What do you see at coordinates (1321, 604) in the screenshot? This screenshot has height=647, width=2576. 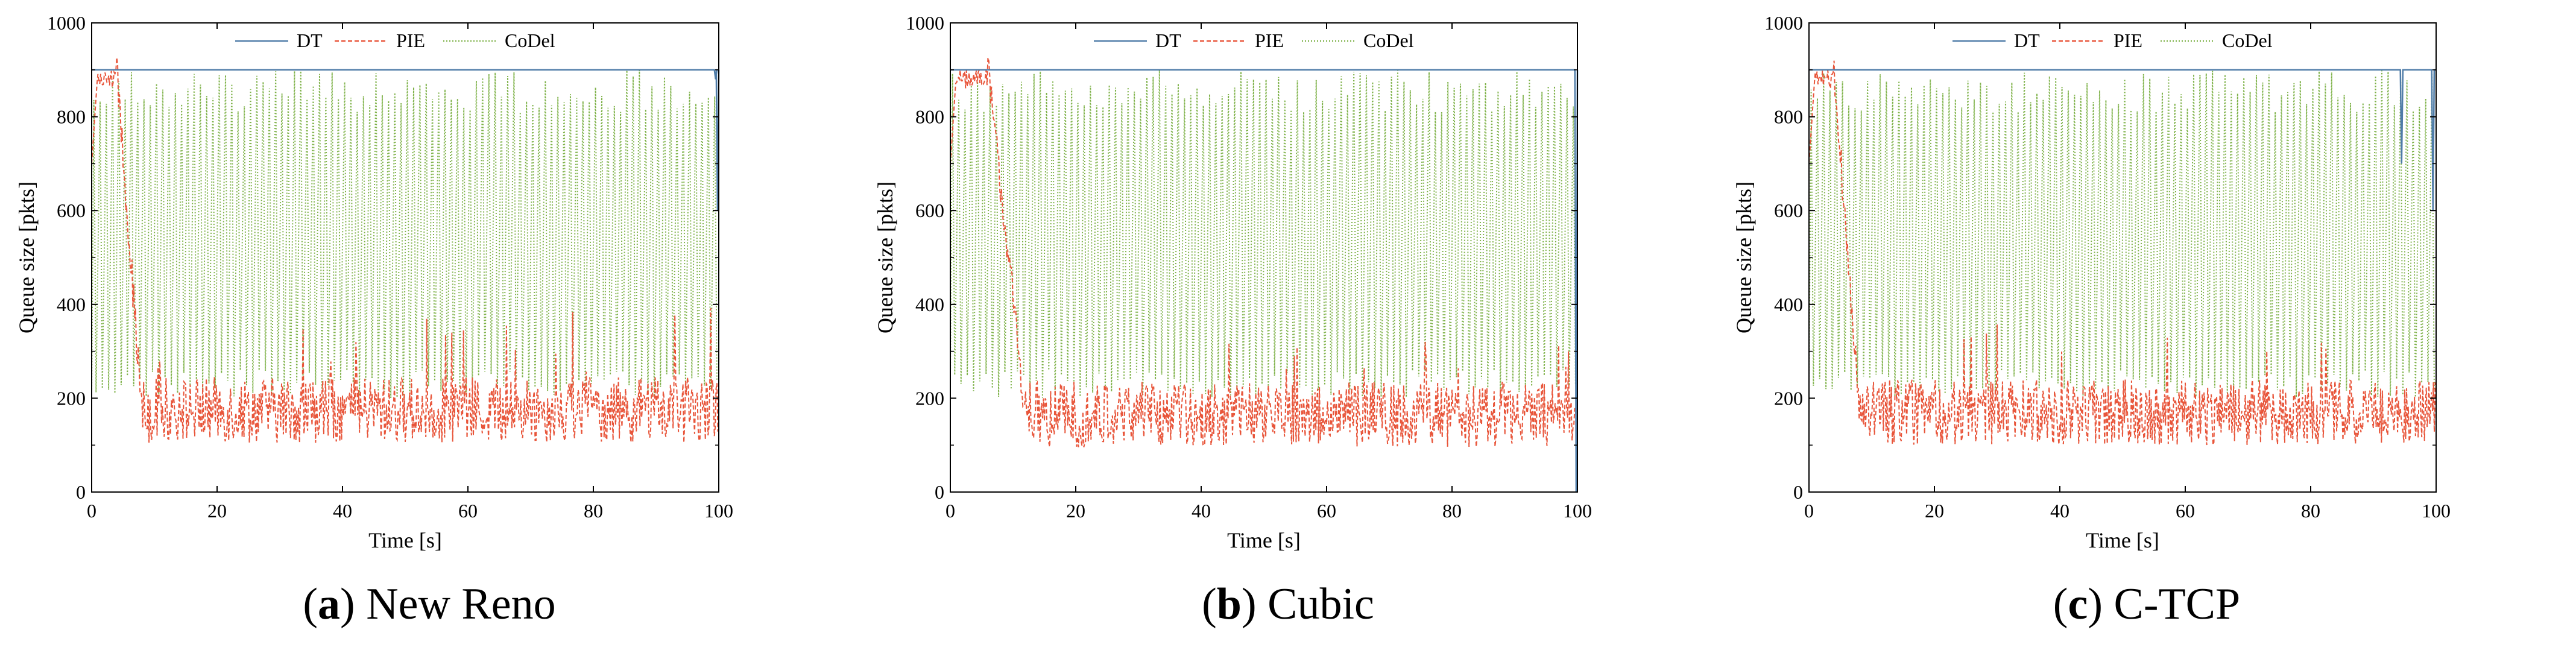 I see `caption-text-b: Cubic` at bounding box center [1321, 604].